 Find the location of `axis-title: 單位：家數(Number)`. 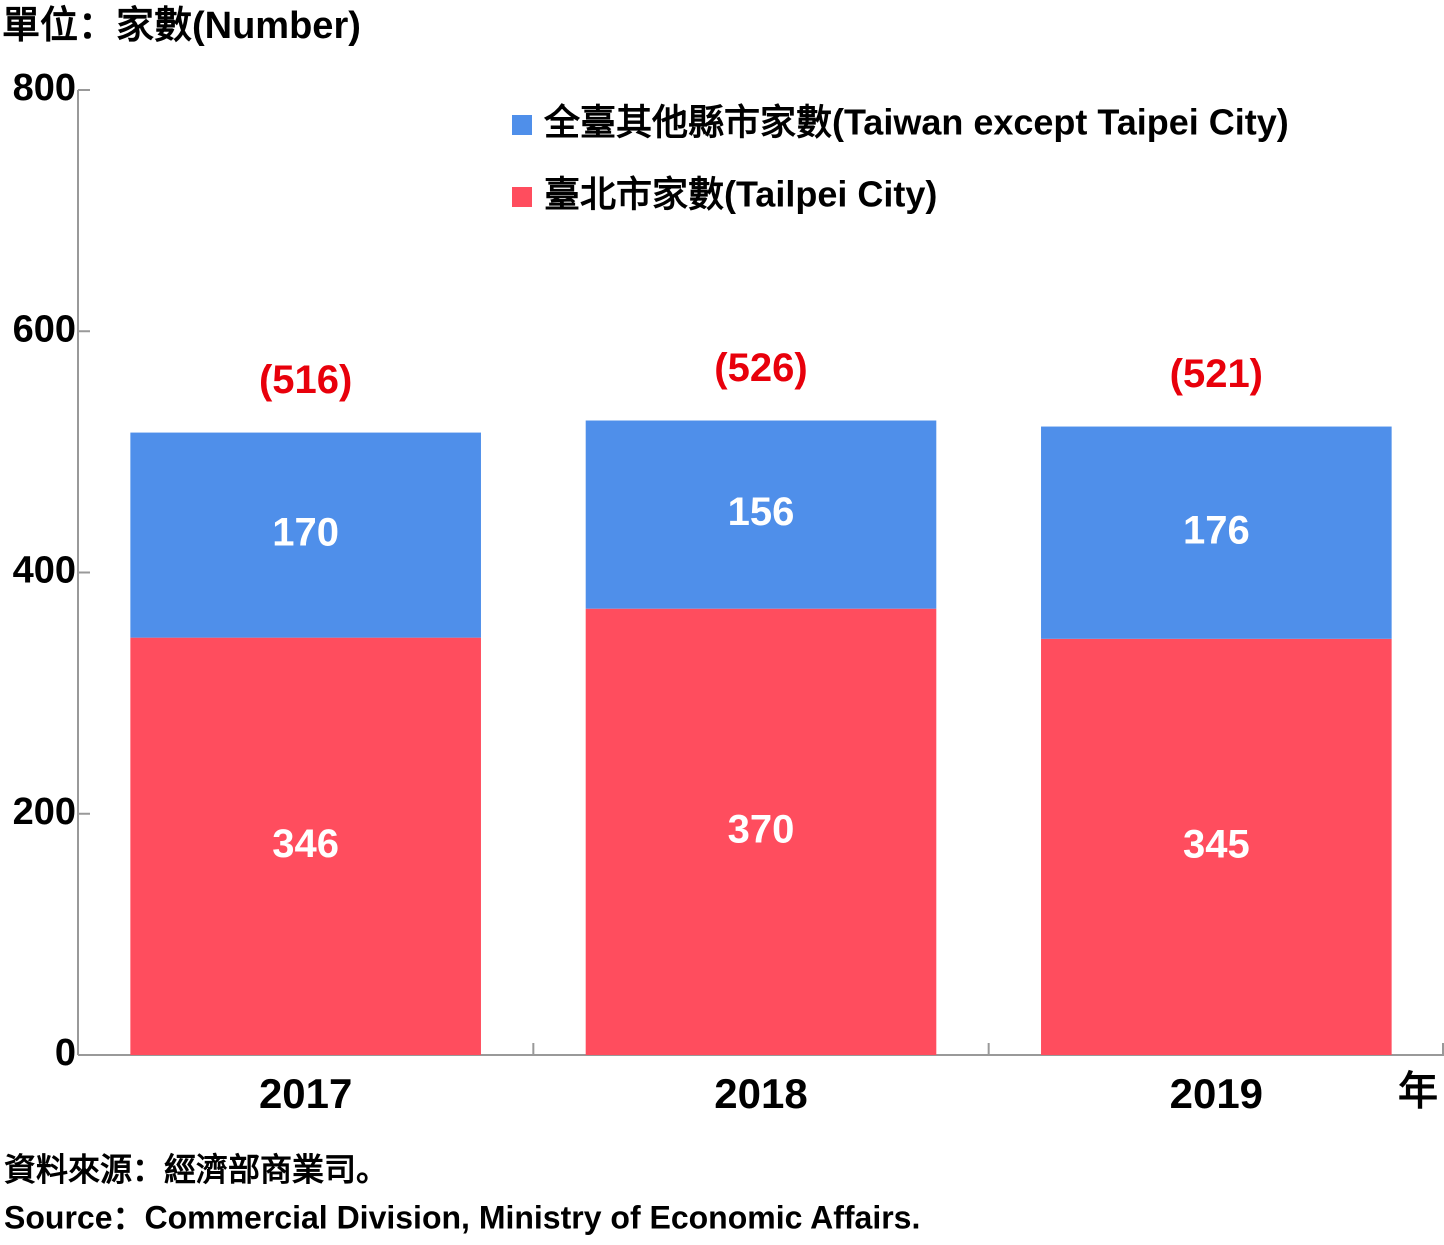

axis-title: 單位：家數(Number) is located at coordinates (181, 26).